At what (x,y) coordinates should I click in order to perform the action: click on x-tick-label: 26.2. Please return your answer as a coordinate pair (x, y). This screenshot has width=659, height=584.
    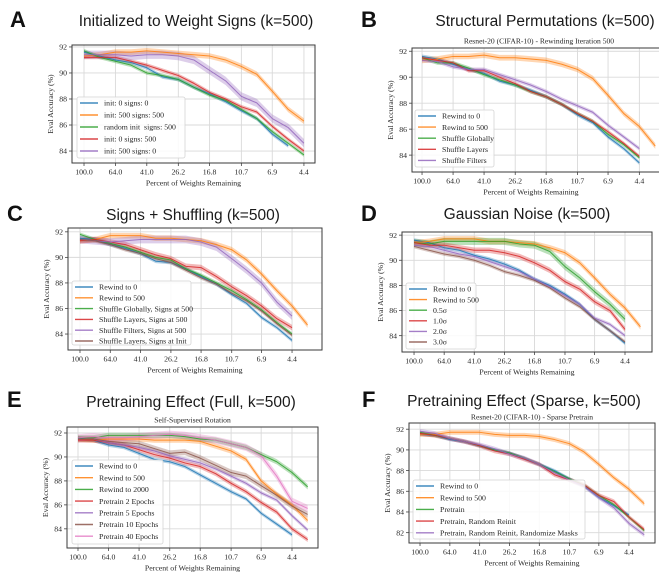
    Looking at the image, I should click on (170, 557).